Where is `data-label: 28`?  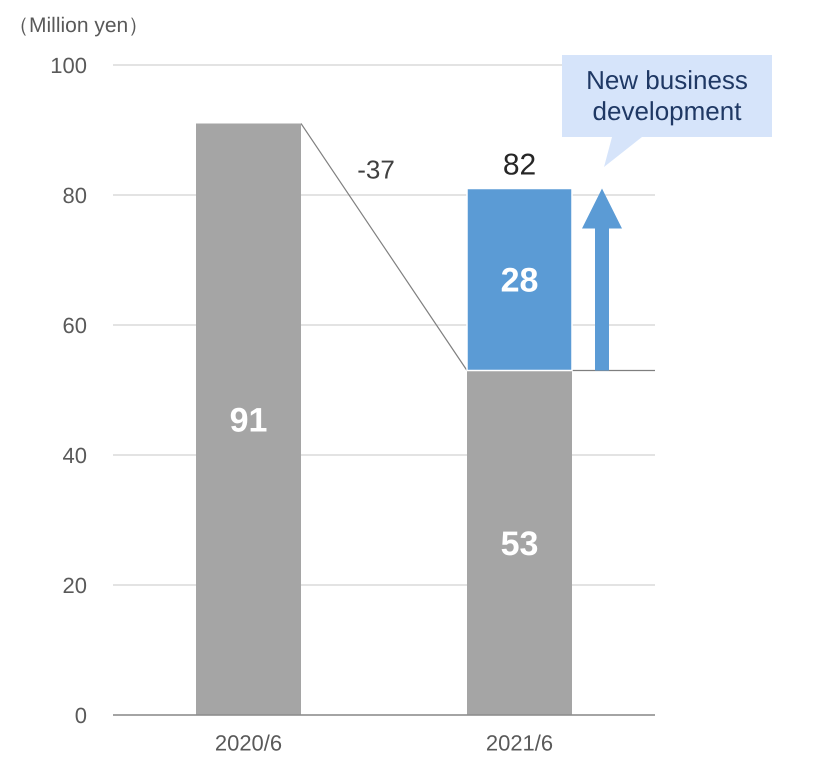 data-label: 28 is located at coordinates (519, 281).